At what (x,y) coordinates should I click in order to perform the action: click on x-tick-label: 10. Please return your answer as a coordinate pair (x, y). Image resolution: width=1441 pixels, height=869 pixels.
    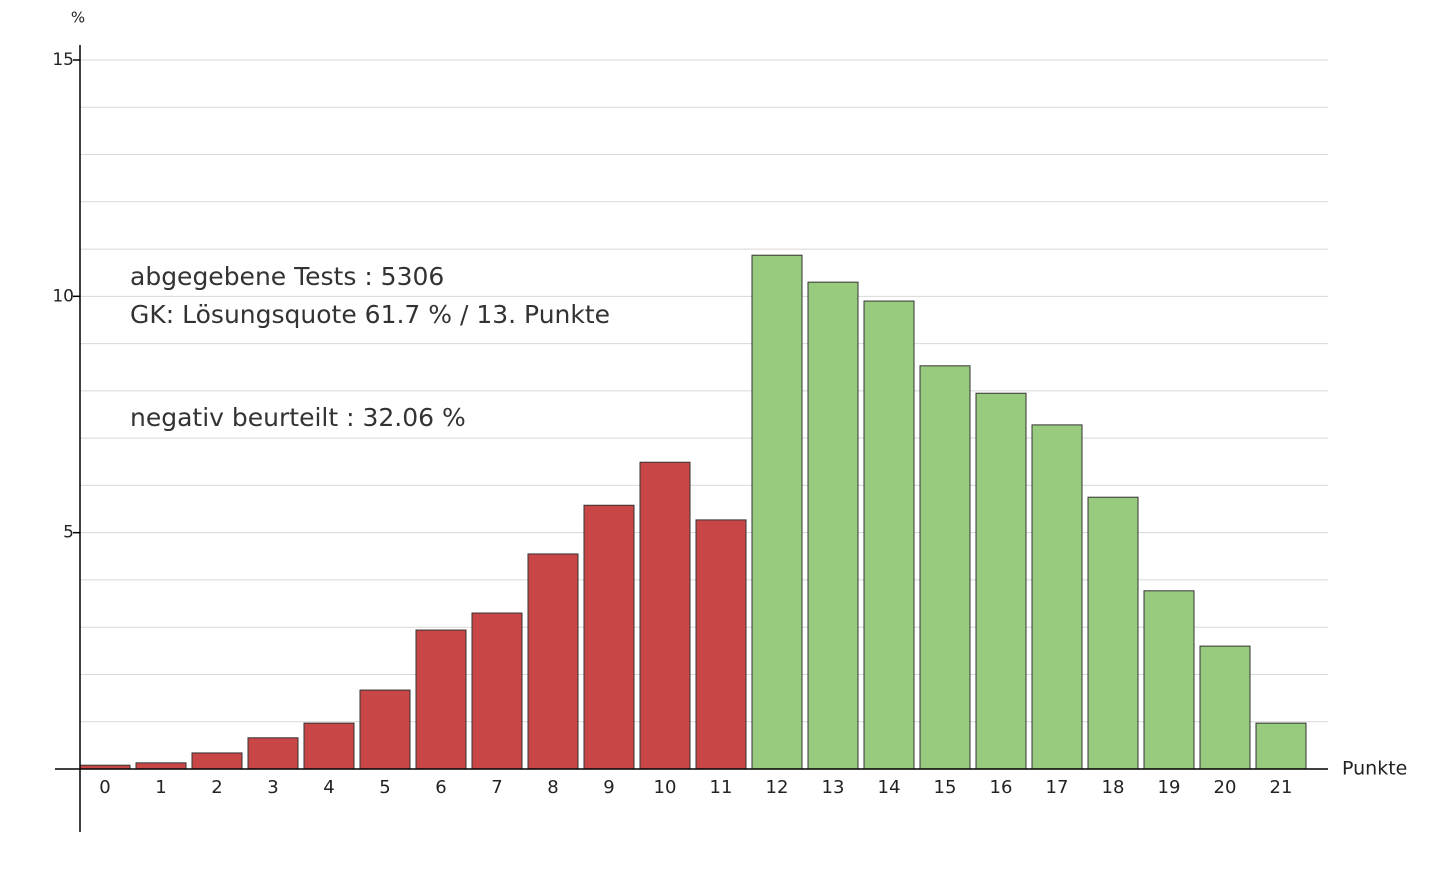
    Looking at the image, I should click on (665, 787).